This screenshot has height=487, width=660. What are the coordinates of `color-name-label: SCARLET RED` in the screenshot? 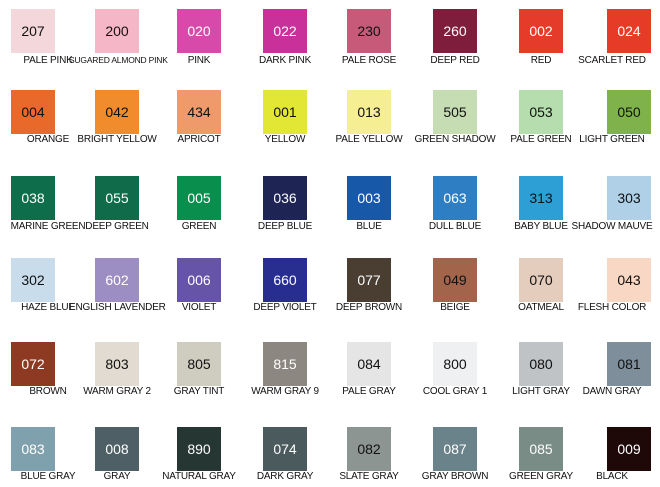 It's located at (612, 60).